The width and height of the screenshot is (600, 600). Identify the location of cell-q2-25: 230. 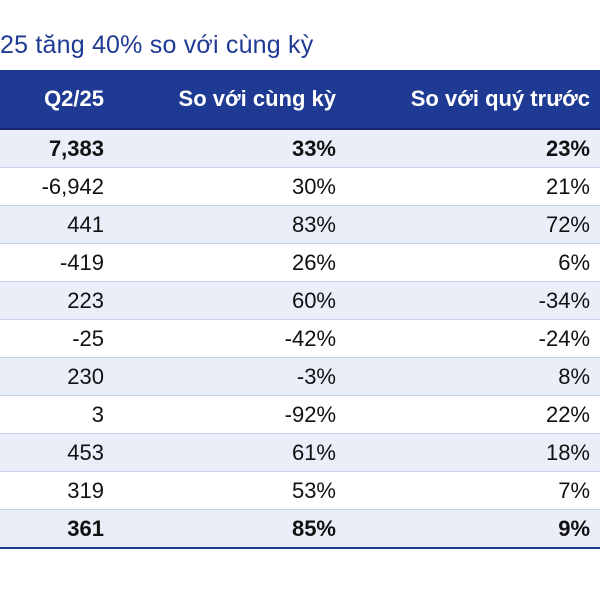
(85, 376).